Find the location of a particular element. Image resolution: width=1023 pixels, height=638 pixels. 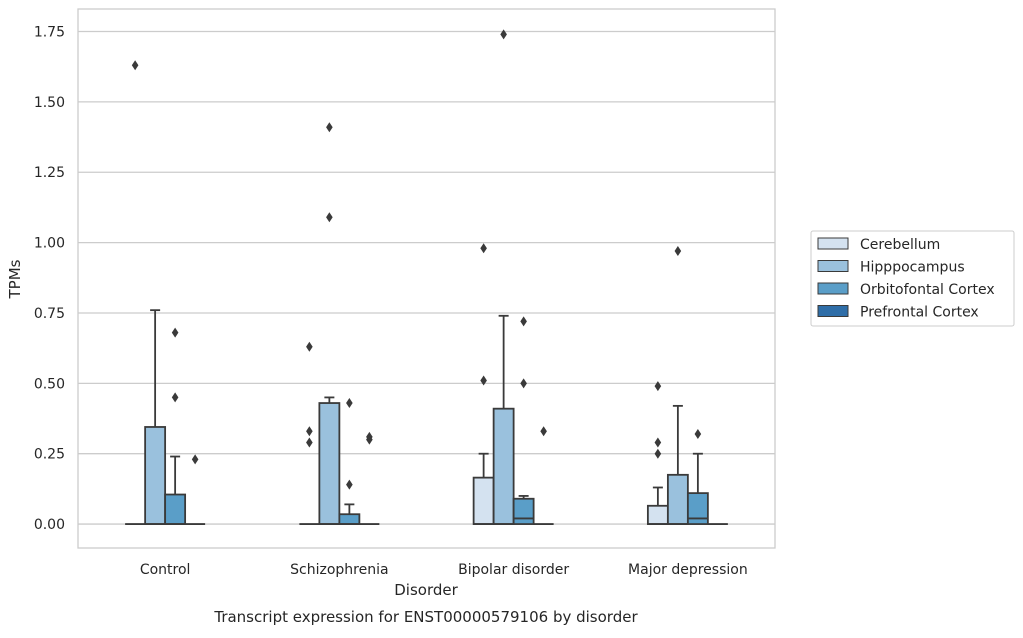

y-tick-label: 0.50 is located at coordinates (49, 384).